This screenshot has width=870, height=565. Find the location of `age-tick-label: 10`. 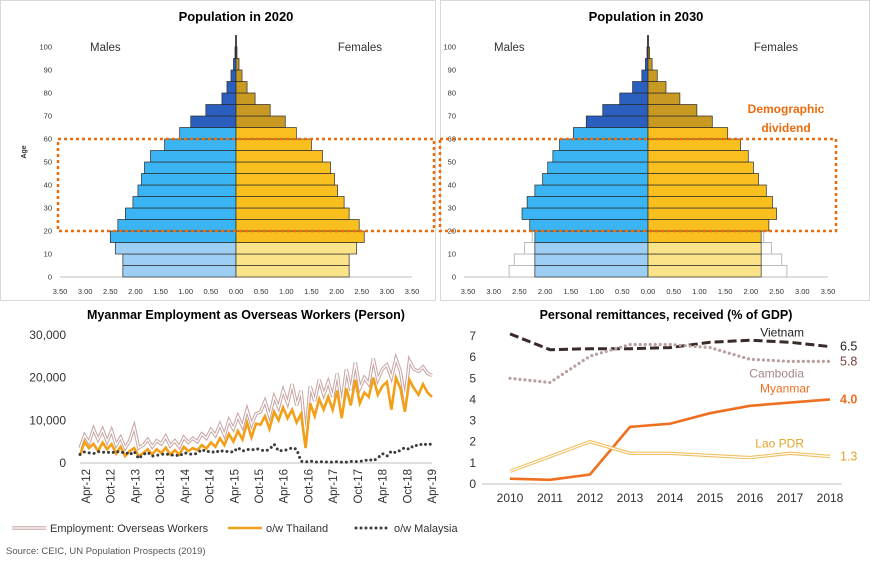

age-tick-label: 10 is located at coordinates (452, 254).